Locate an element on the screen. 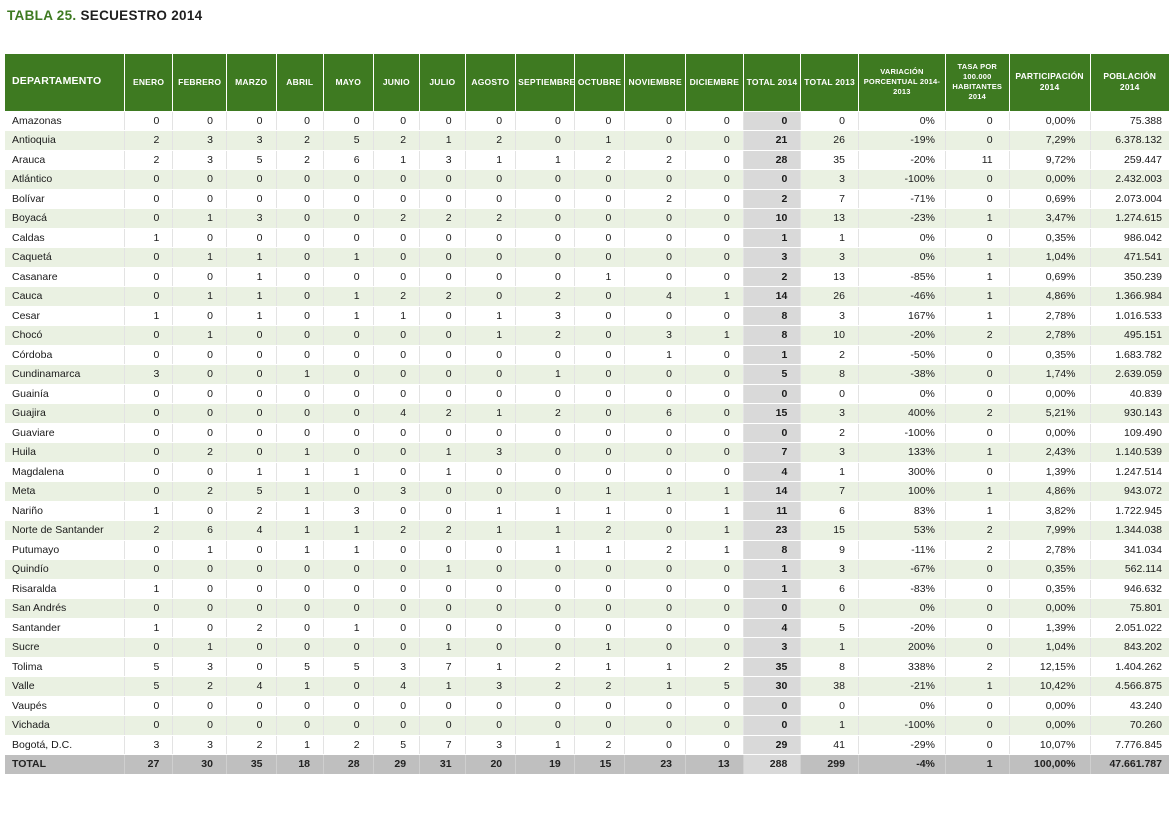 Image resolution: width=1174 pixels, height=813 pixels. cell-total-2013: 0 is located at coordinates (829, 121).